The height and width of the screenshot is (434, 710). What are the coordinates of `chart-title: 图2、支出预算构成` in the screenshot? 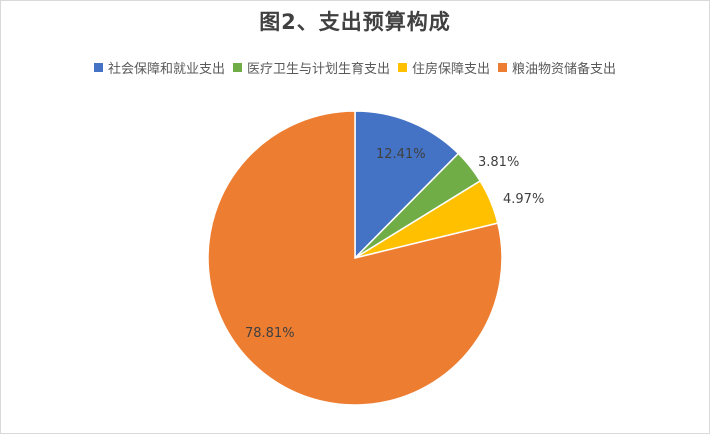 It's located at (355, 22).